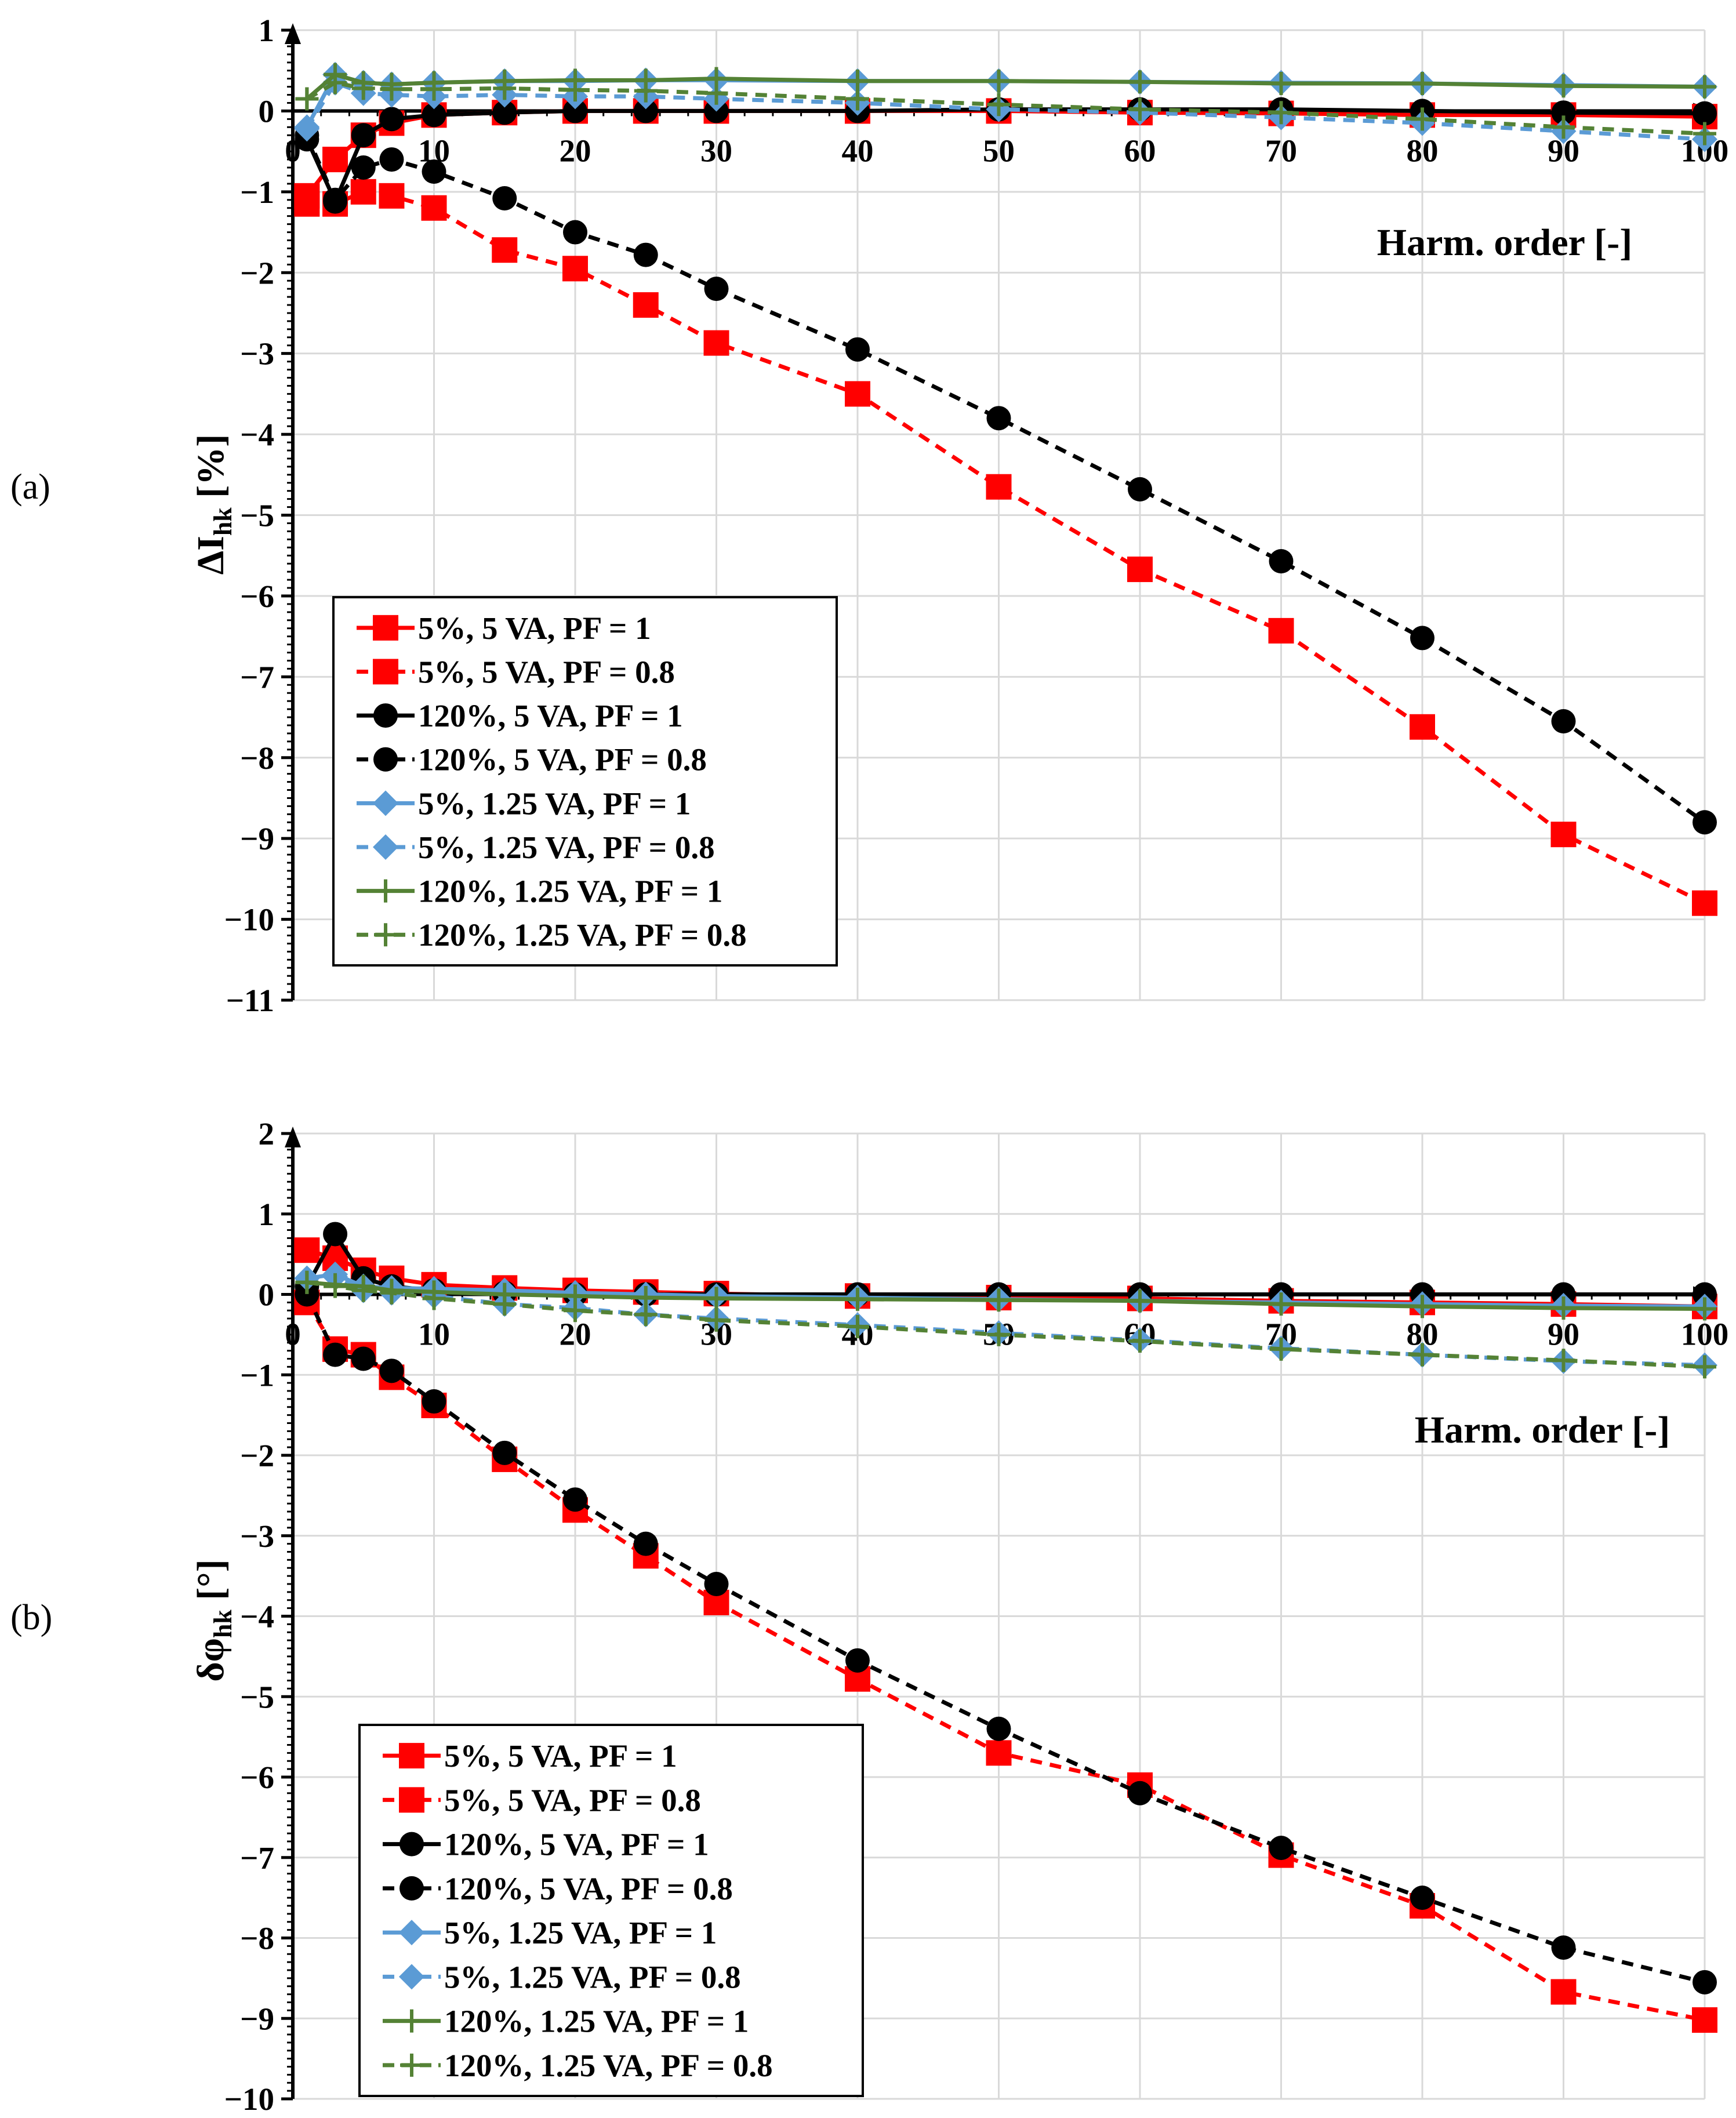 The height and width of the screenshot is (2118, 1736). Describe the element at coordinates (211, 1659) in the screenshot. I see `y-axis-title-main: δφ` at that location.